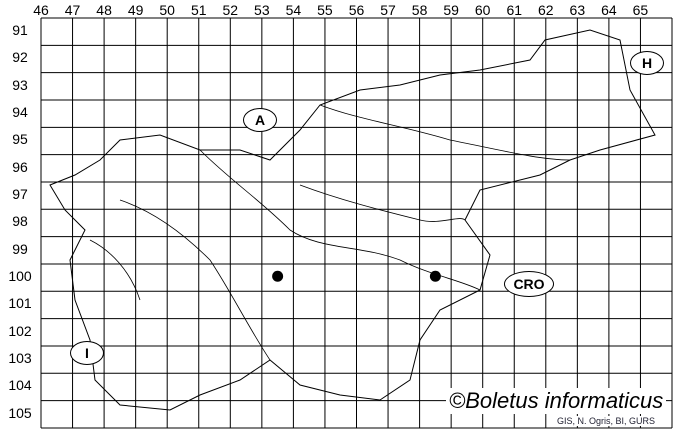 The height and width of the screenshot is (436, 680). I want to click on column-label: 46, so click(41, 10).